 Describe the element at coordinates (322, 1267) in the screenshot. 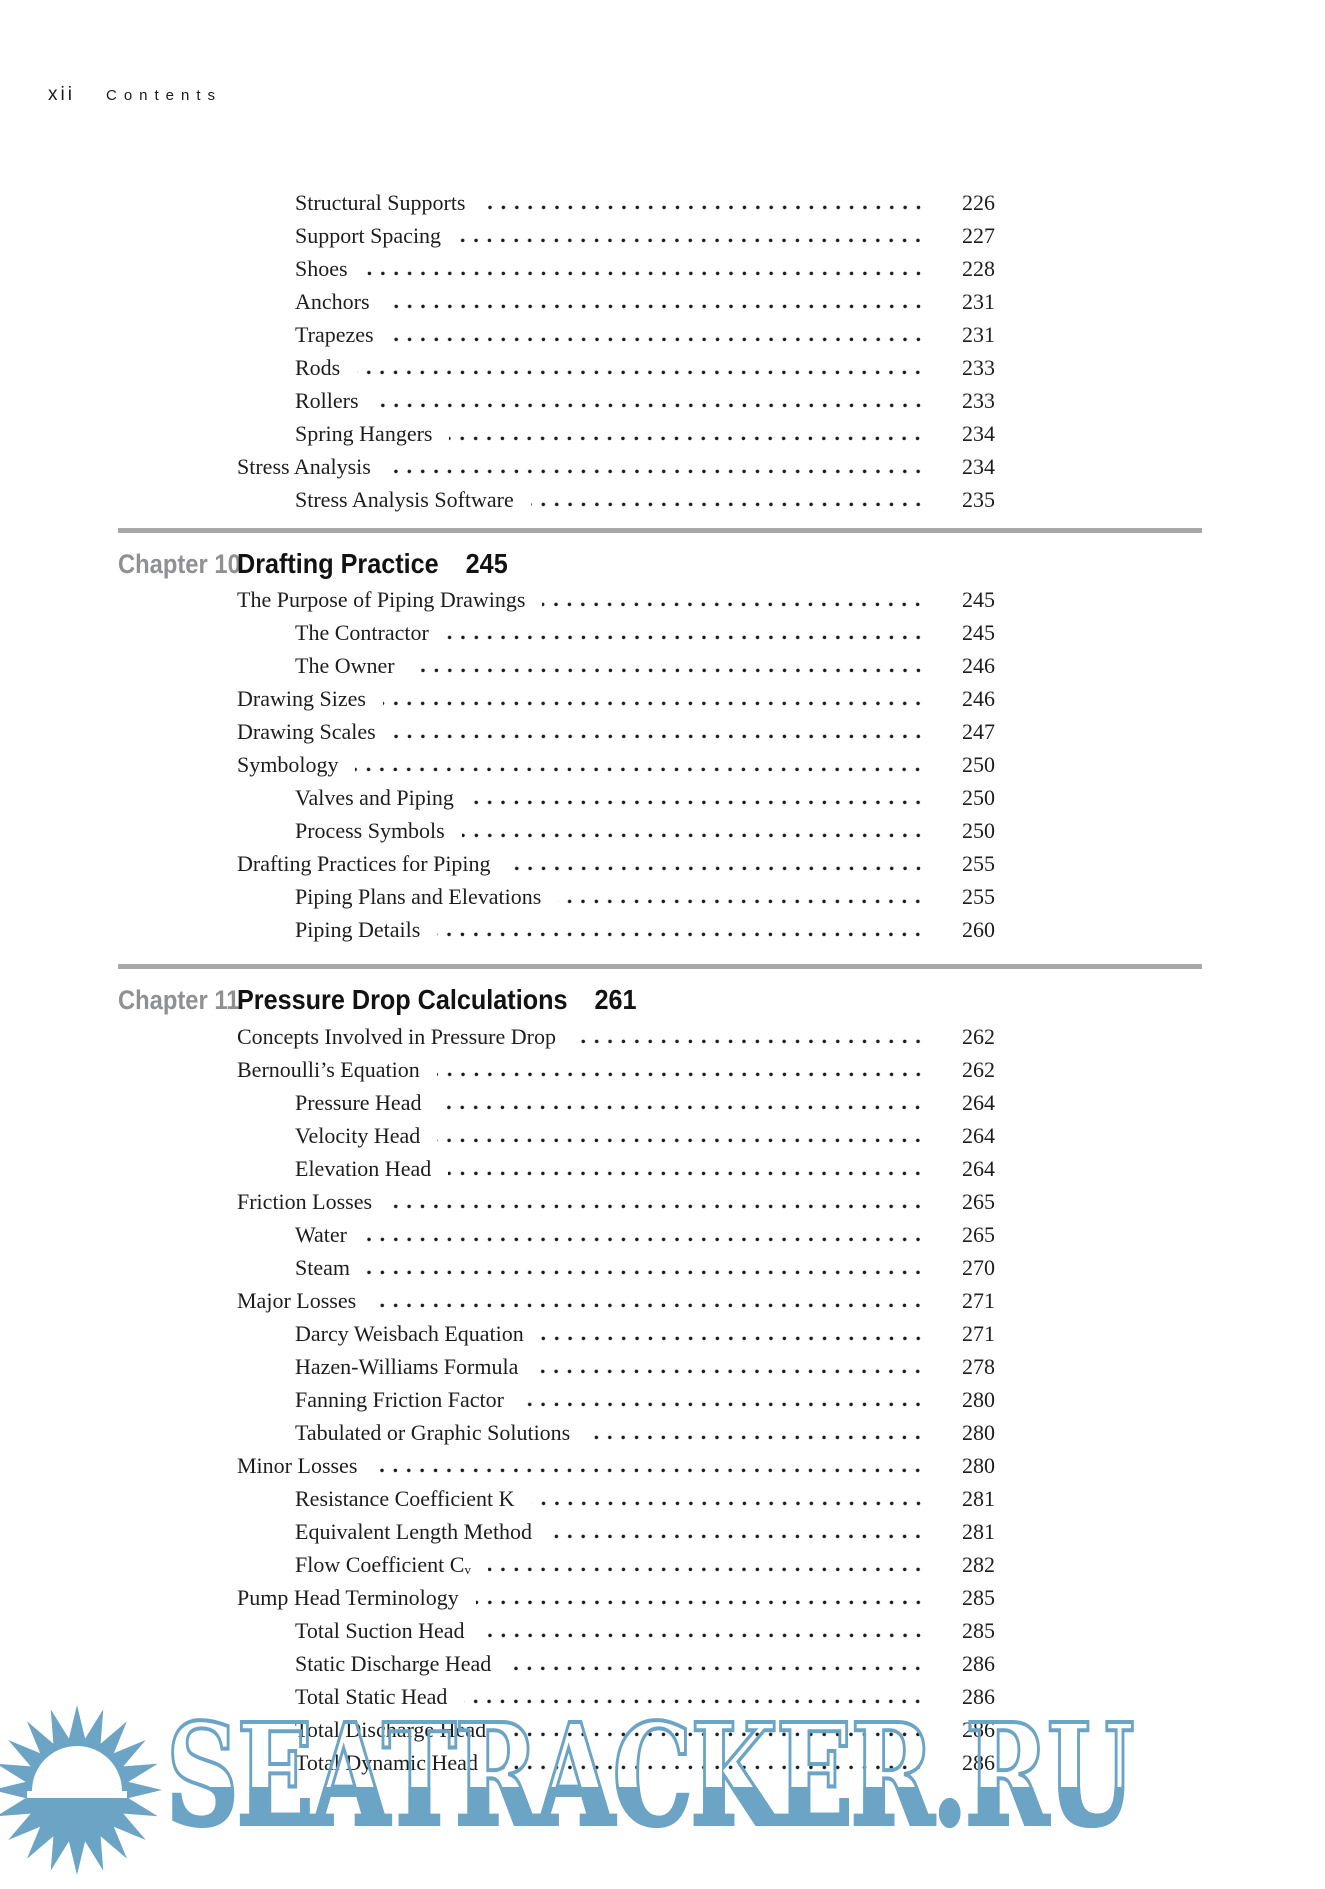

I see `toc-entry-title: Steam` at that location.